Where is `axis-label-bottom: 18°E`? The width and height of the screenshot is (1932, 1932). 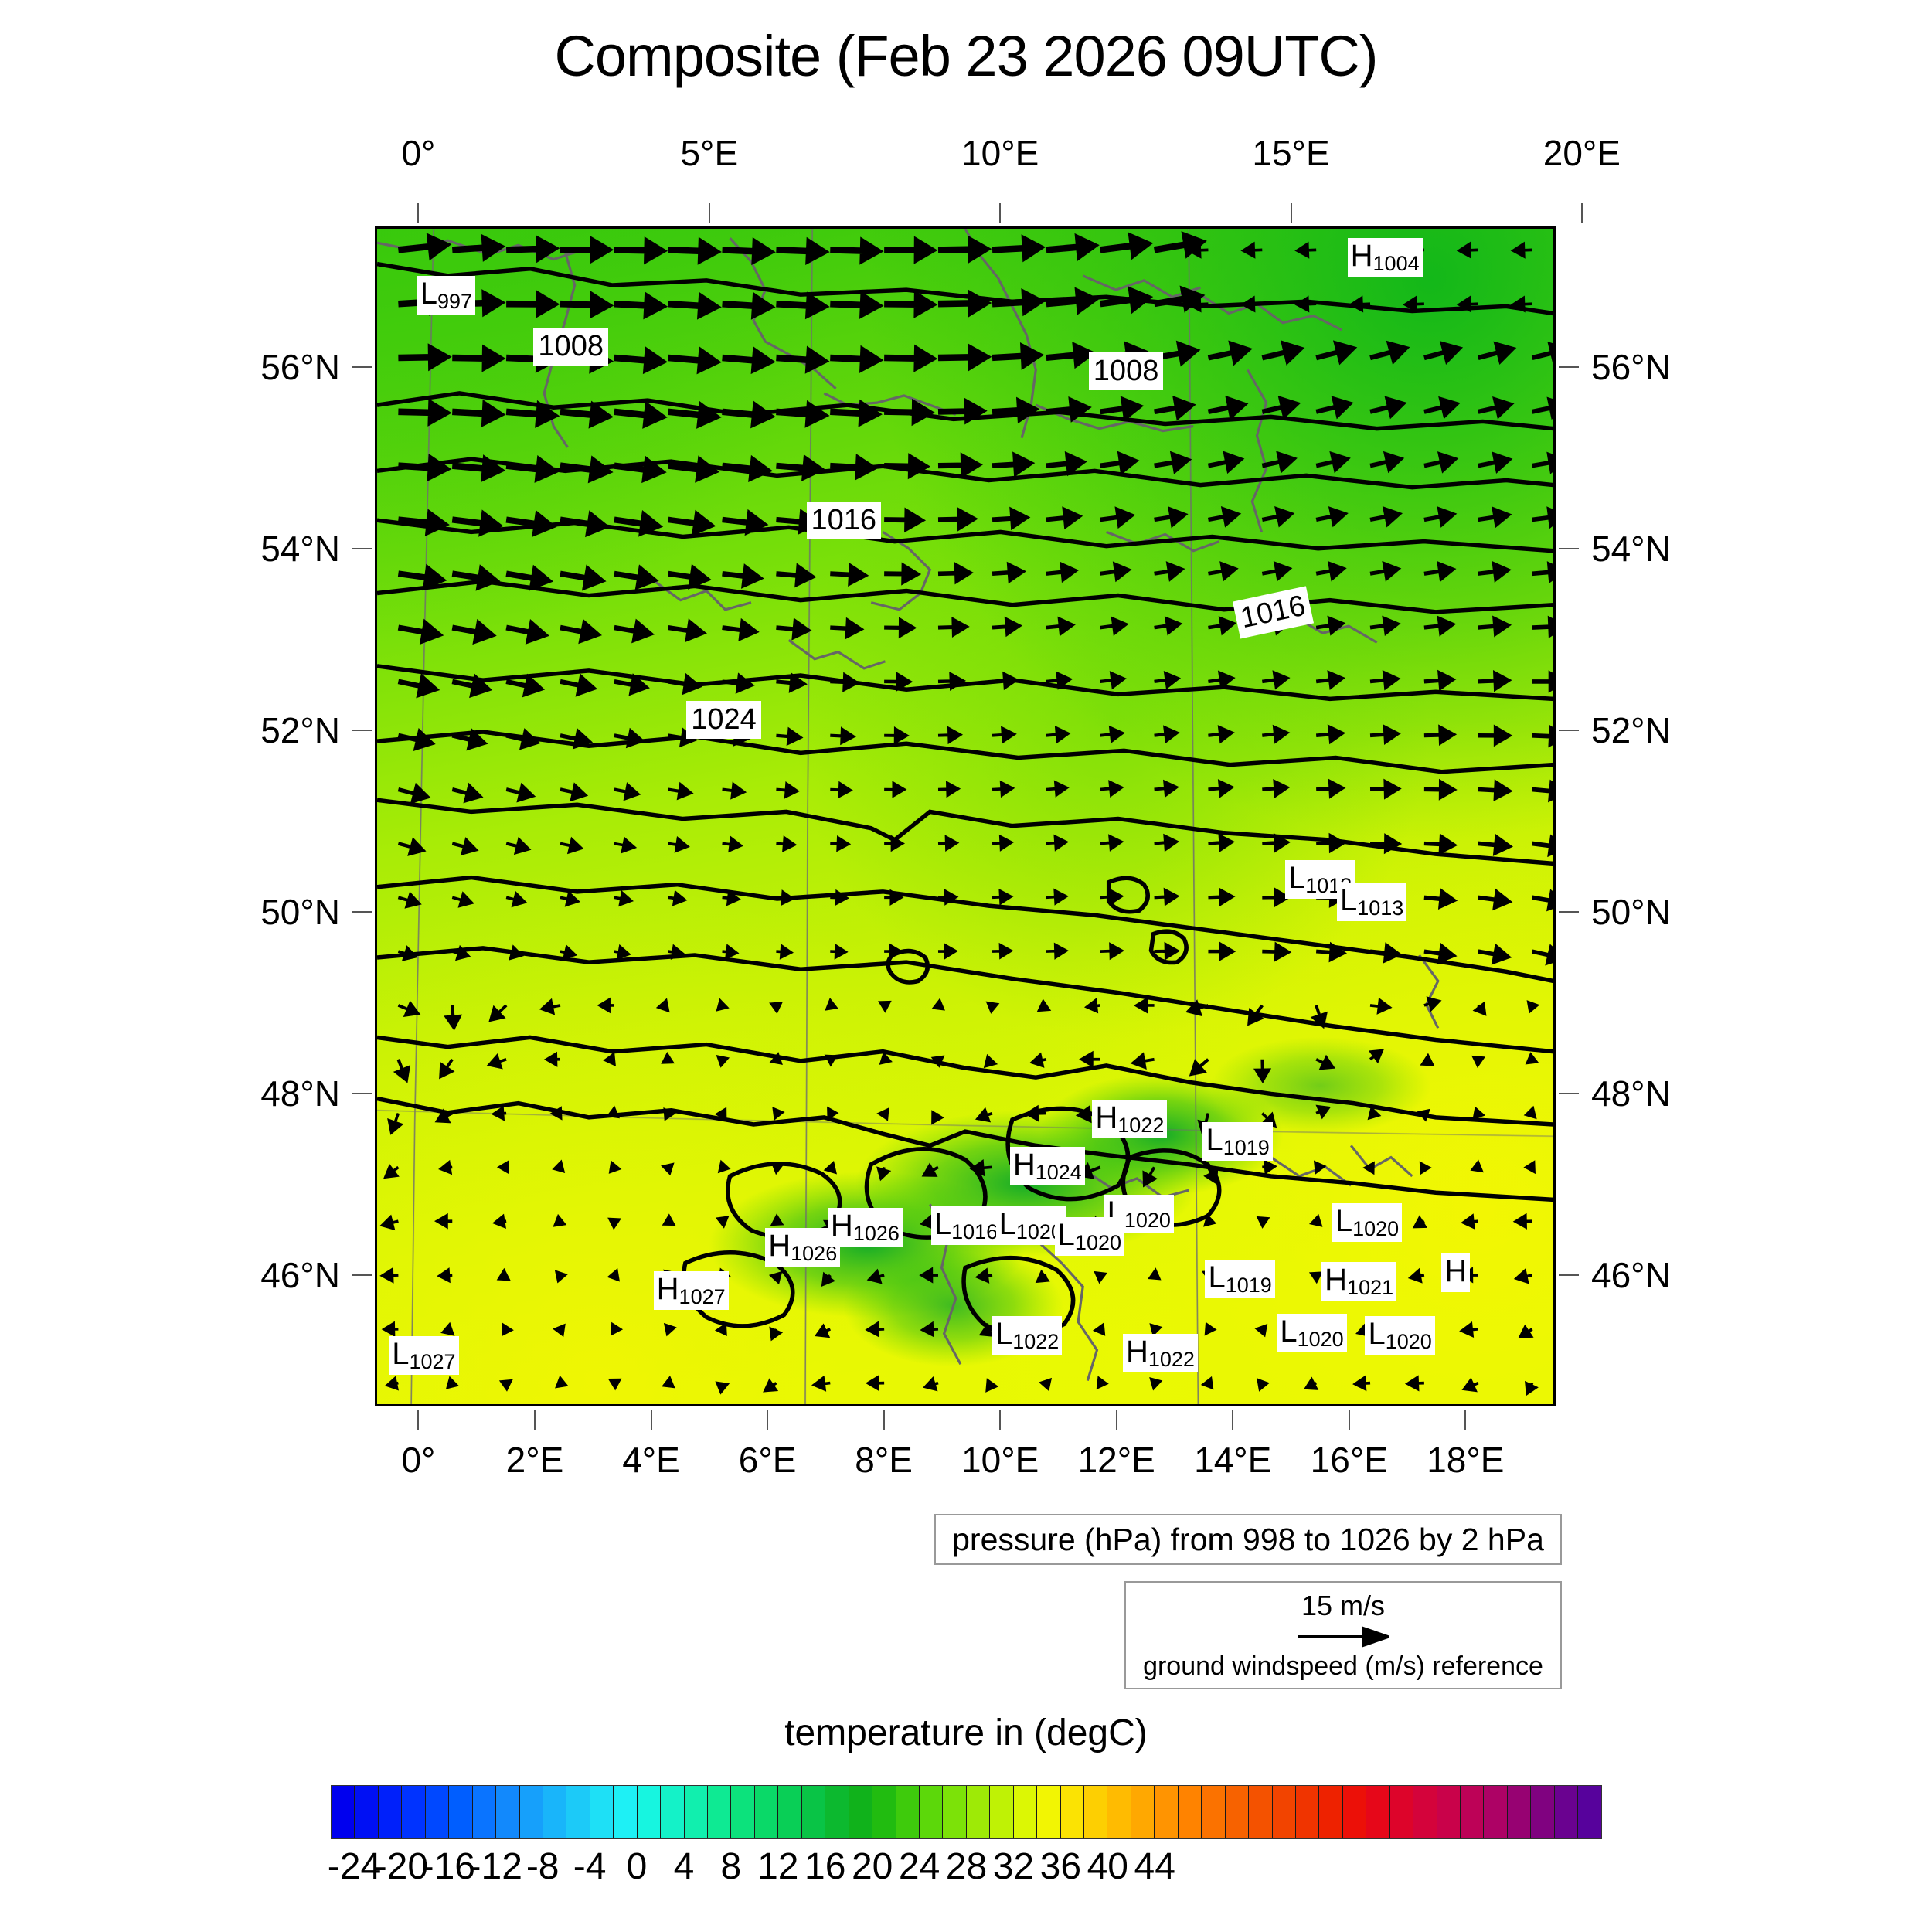
axis-label-bottom: 18°E is located at coordinates (1466, 1460).